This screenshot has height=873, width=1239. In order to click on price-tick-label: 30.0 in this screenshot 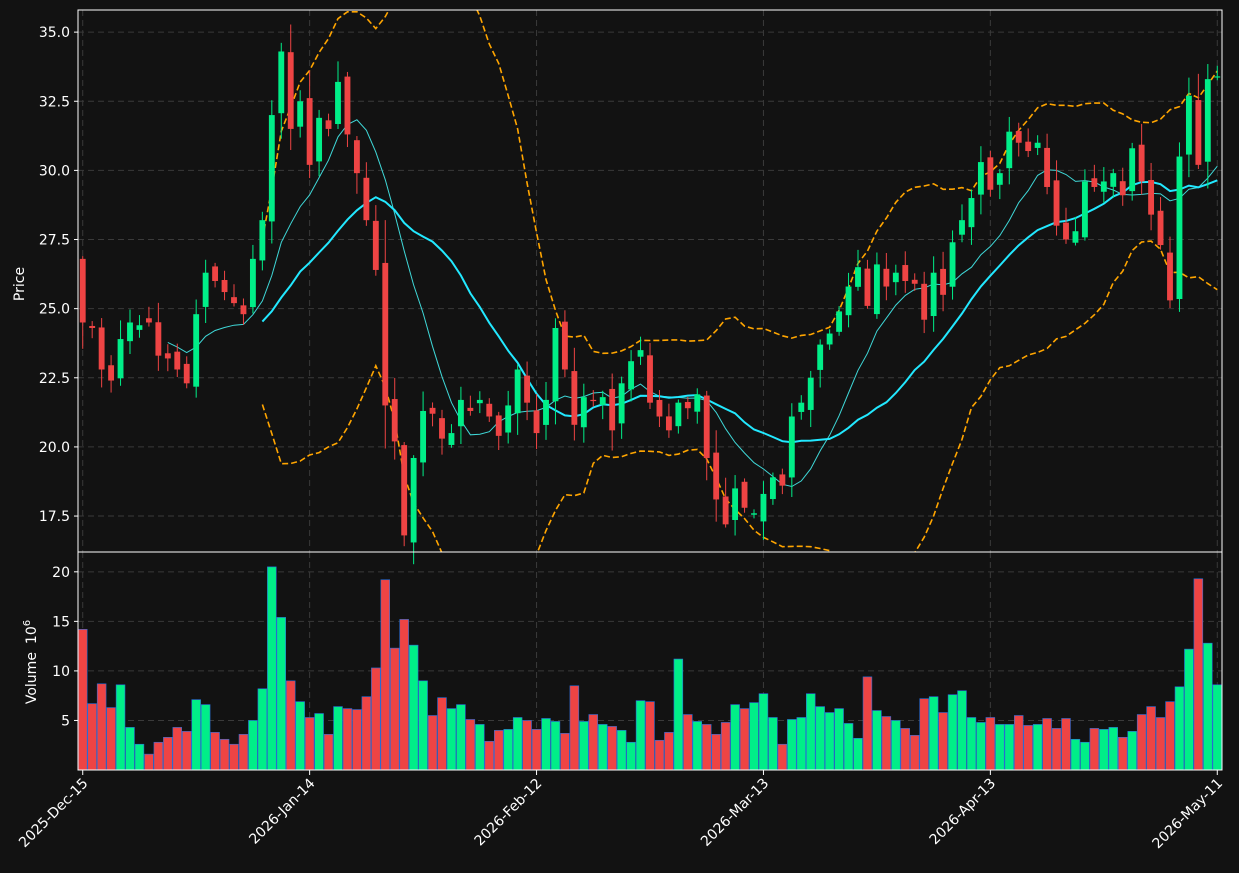, I will do `click(54, 171)`.